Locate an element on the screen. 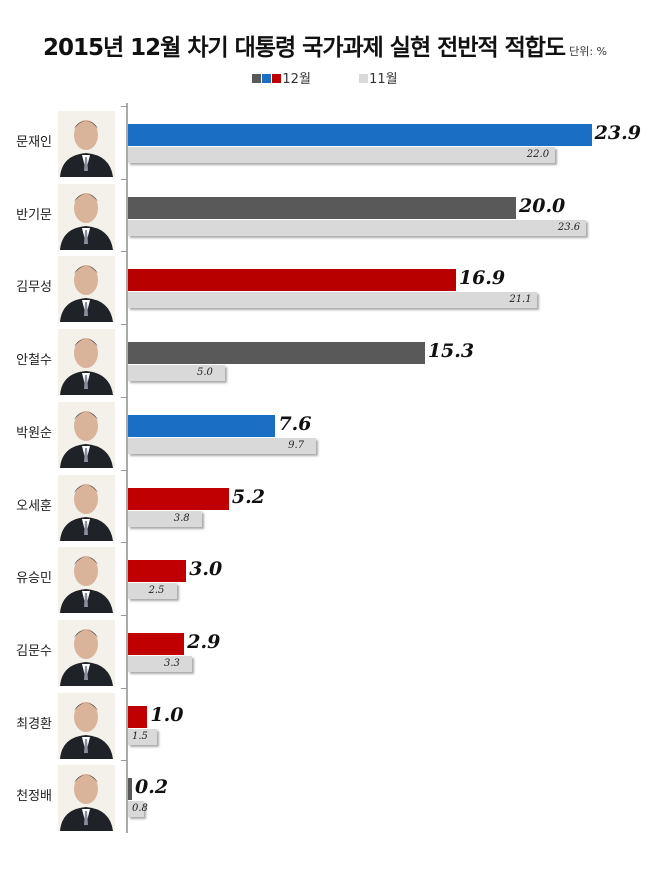  data-label-12: 5.2 is located at coordinates (248, 496).